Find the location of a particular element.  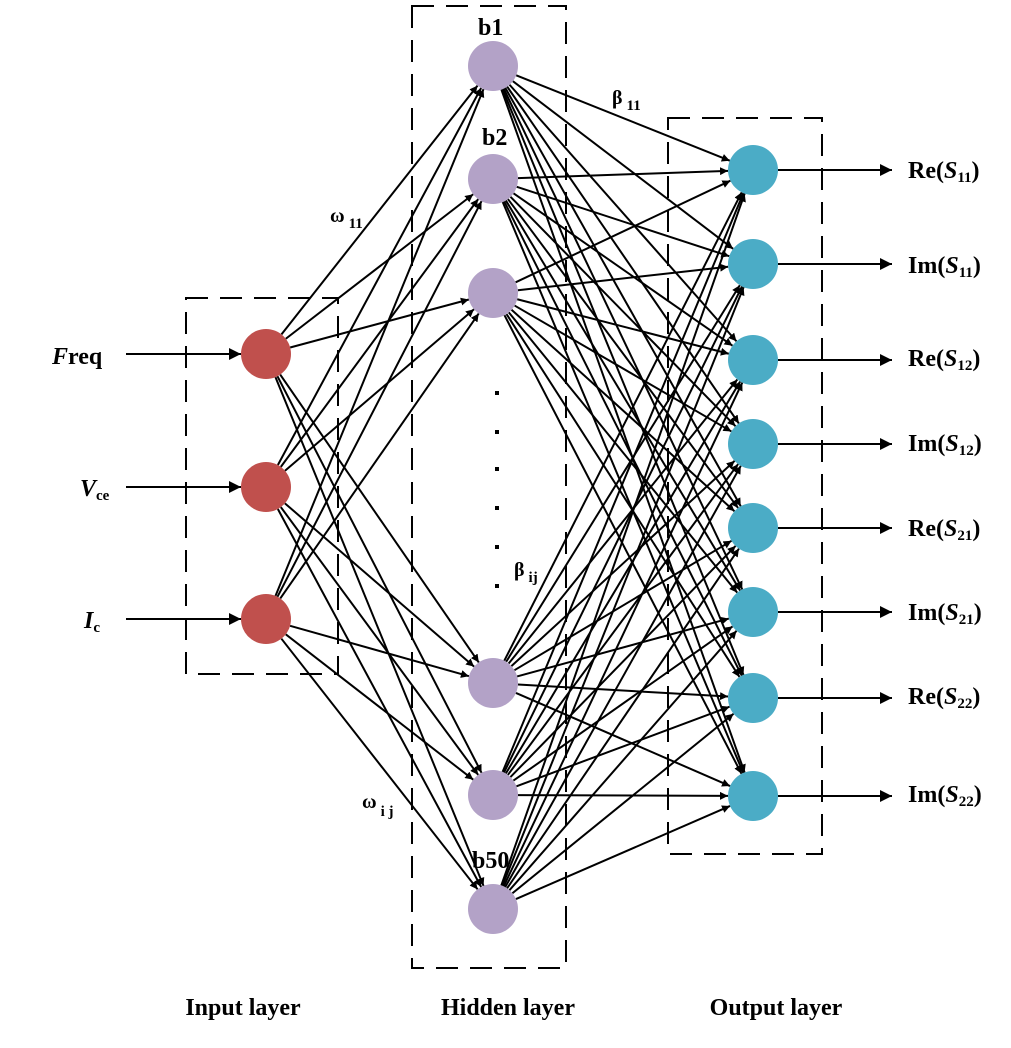

caption-hidden-layer: Hidden layer is located at coordinates (508, 1008).